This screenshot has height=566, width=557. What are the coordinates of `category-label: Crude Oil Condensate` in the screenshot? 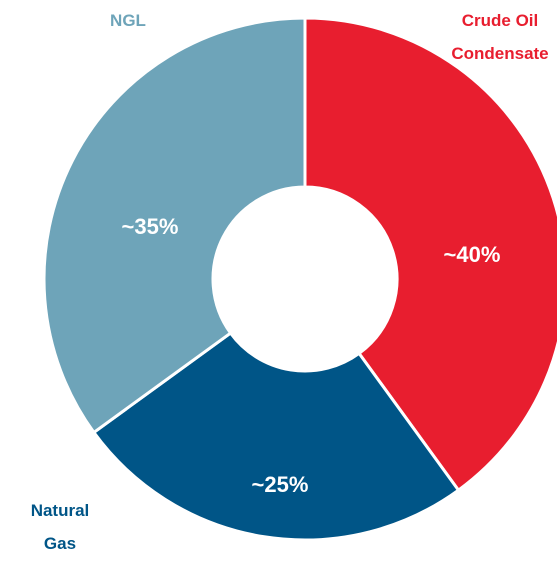 It's located at (499, 37).